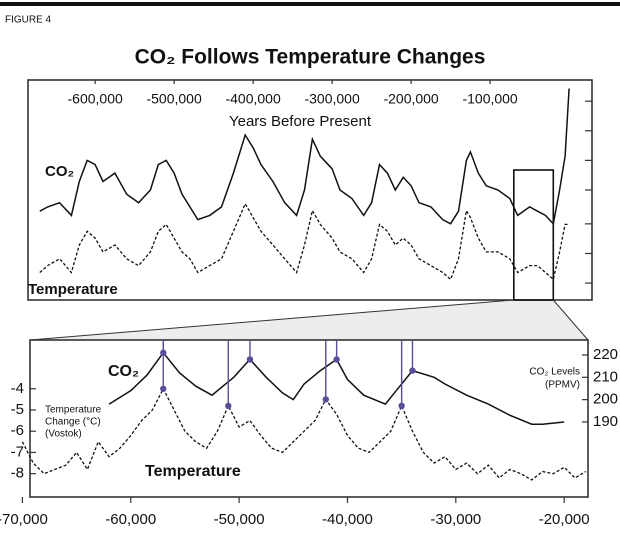 The height and width of the screenshot is (536, 620). What do you see at coordinates (73, 422) in the screenshot?
I see `y-axis-label: Change (°C)` at bounding box center [73, 422].